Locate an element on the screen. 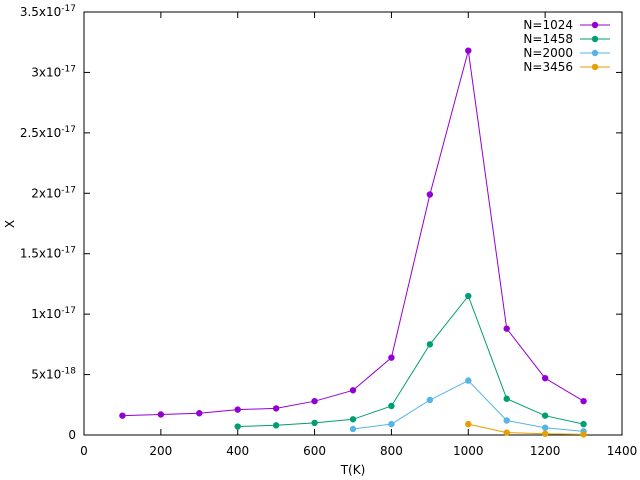 This screenshot has width=640, height=480. x-tick-label: 1000 is located at coordinates (468, 451).